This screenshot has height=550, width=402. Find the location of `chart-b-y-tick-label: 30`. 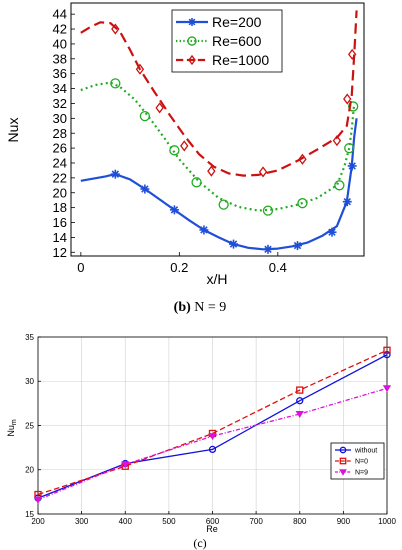

chart-b-y-tick-label: 30 is located at coordinates (60, 118).